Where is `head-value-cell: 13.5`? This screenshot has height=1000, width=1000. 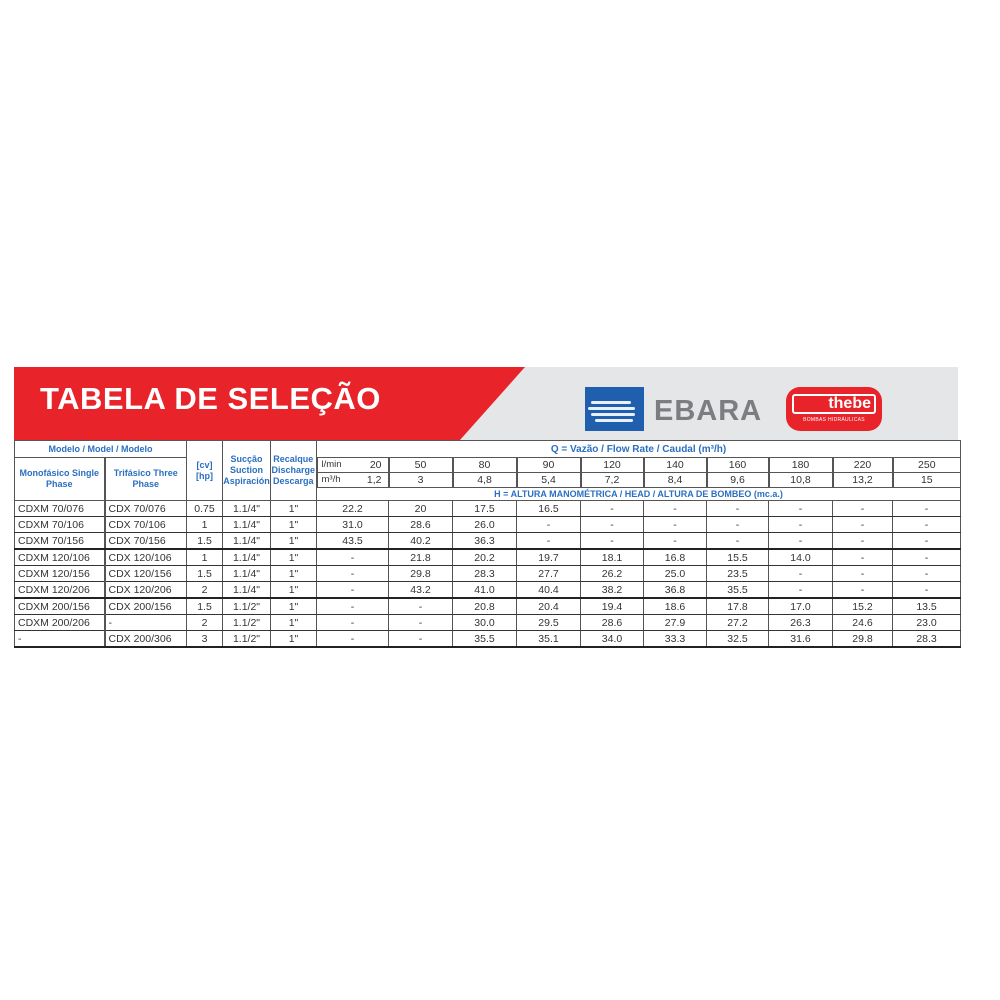 head-value-cell: 13.5 is located at coordinates (926, 606).